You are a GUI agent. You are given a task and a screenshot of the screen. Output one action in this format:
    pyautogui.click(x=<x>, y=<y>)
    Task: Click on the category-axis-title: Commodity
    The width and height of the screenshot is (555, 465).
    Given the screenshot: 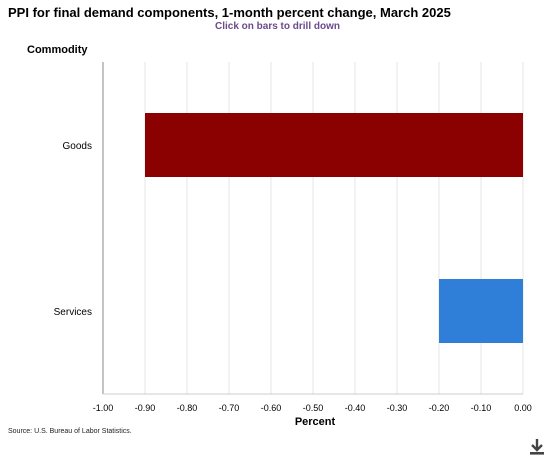 What is the action you would take?
    pyautogui.click(x=57, y=50)
    